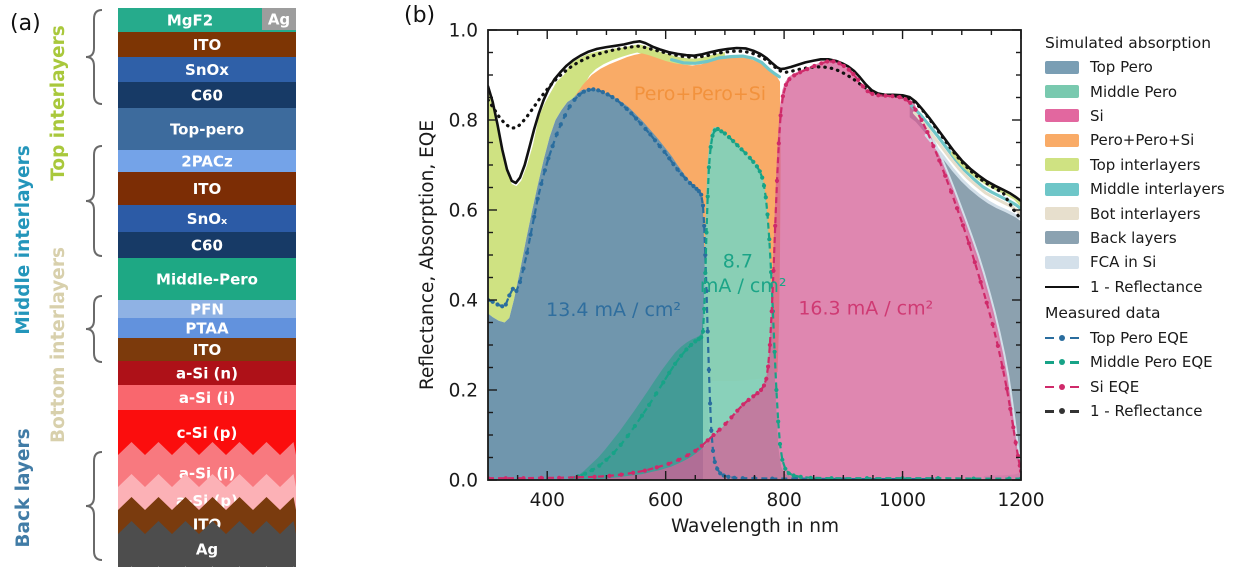 Image resolution: width=1250 pixels, height=567 pixels. Describe the element at coordinates (427, 255) in the screenshot. I see `y-axis-label: Reflectance, Absorption, EQE` at that location.